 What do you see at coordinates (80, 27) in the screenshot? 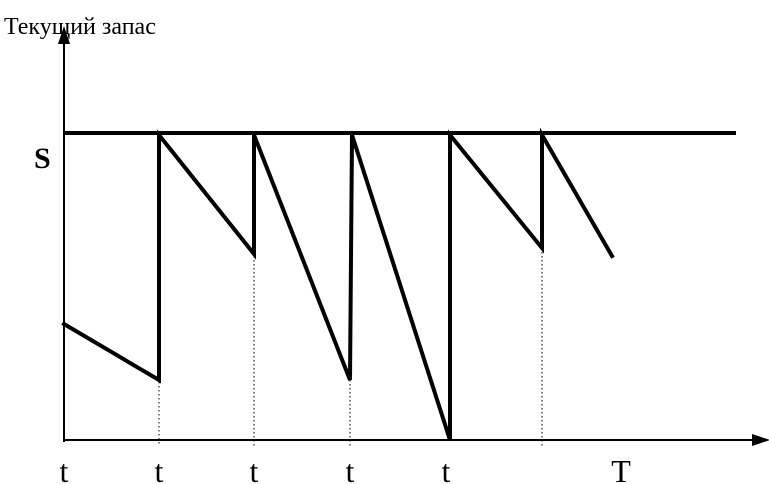
I see `y-axis-title: Текущий запас` at bounding box center [80, 27].